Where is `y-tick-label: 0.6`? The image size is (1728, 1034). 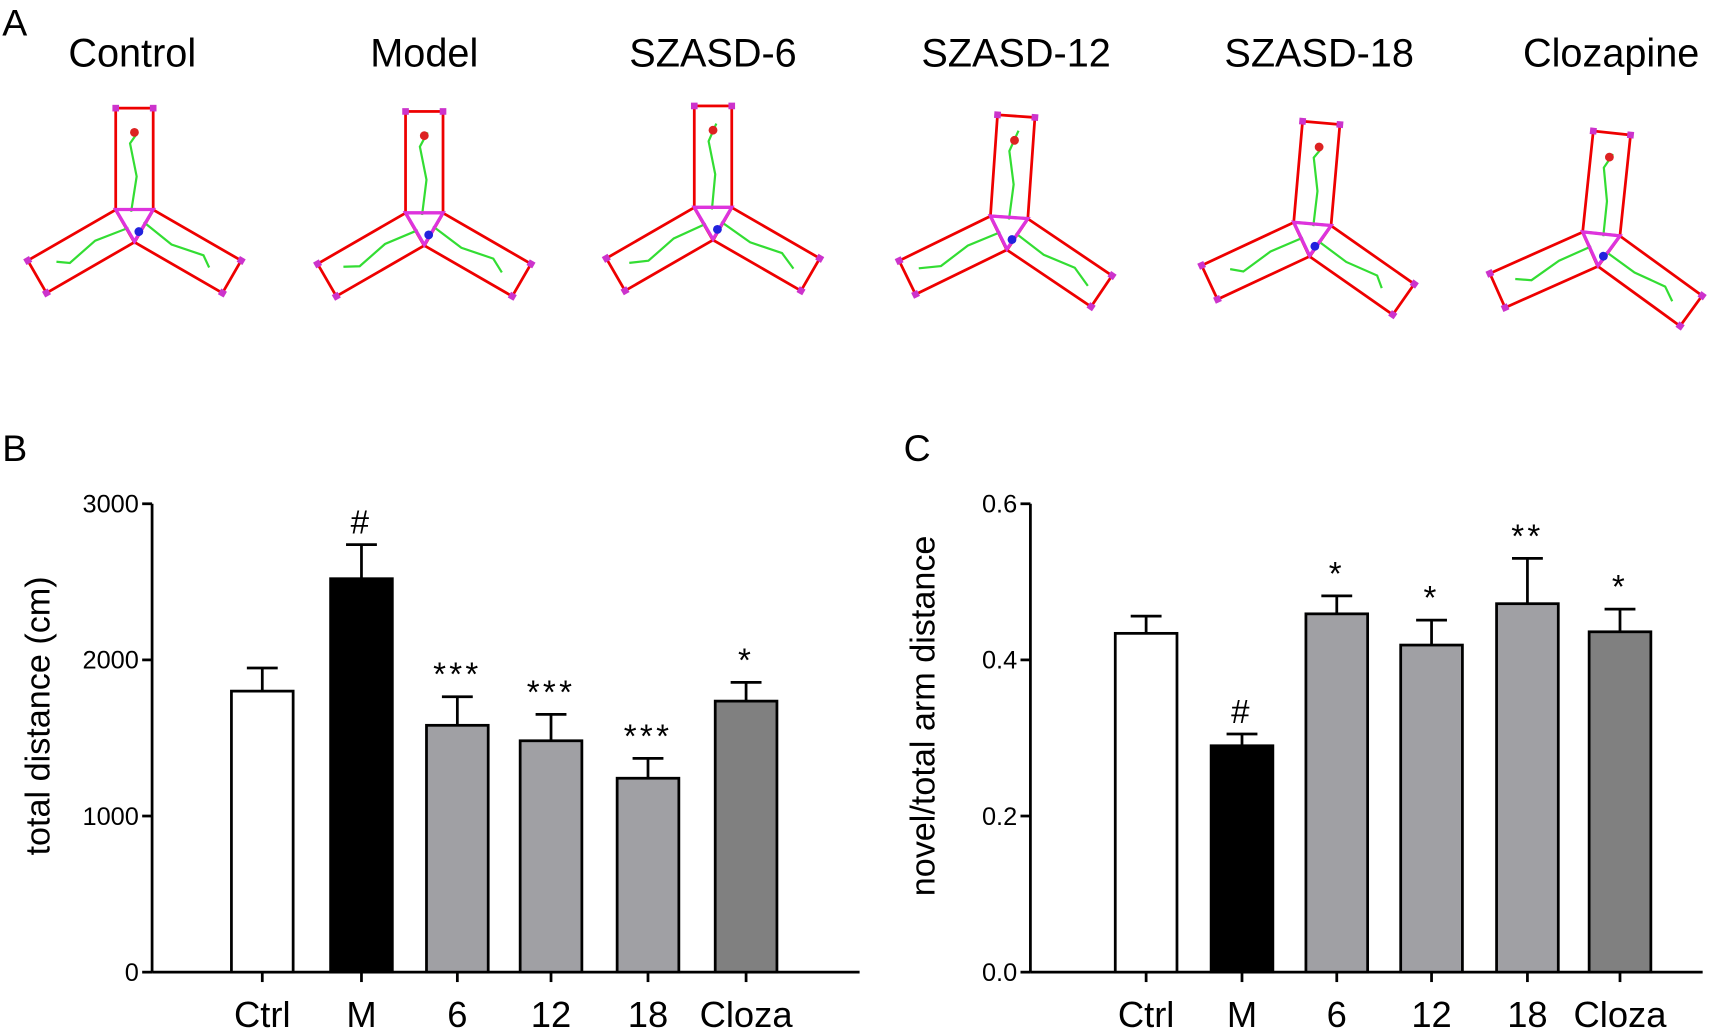 y-tick-label: 0.6 is located at coordinates (999, 505).